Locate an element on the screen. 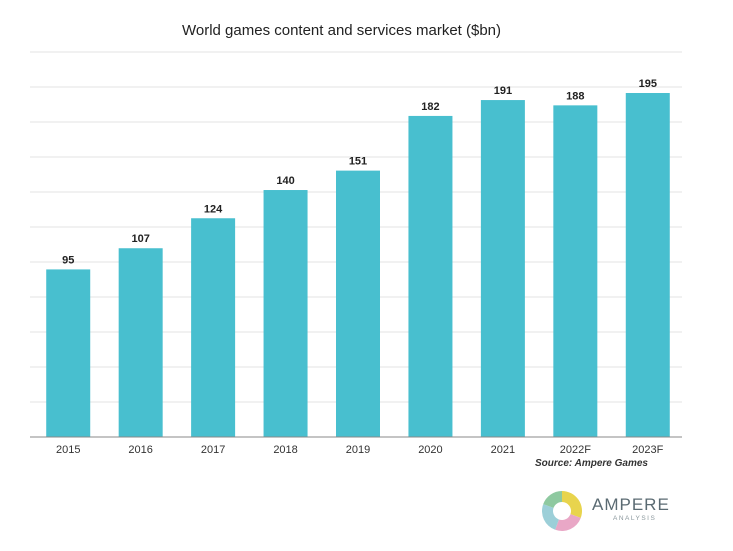  data-label-2023F: 195 is located at coordinates (648, 84).